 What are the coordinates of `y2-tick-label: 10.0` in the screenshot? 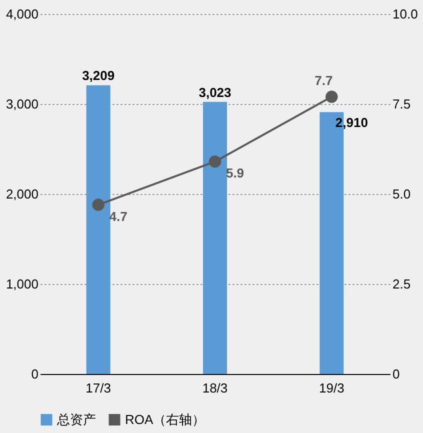 It's located at (405, 14).